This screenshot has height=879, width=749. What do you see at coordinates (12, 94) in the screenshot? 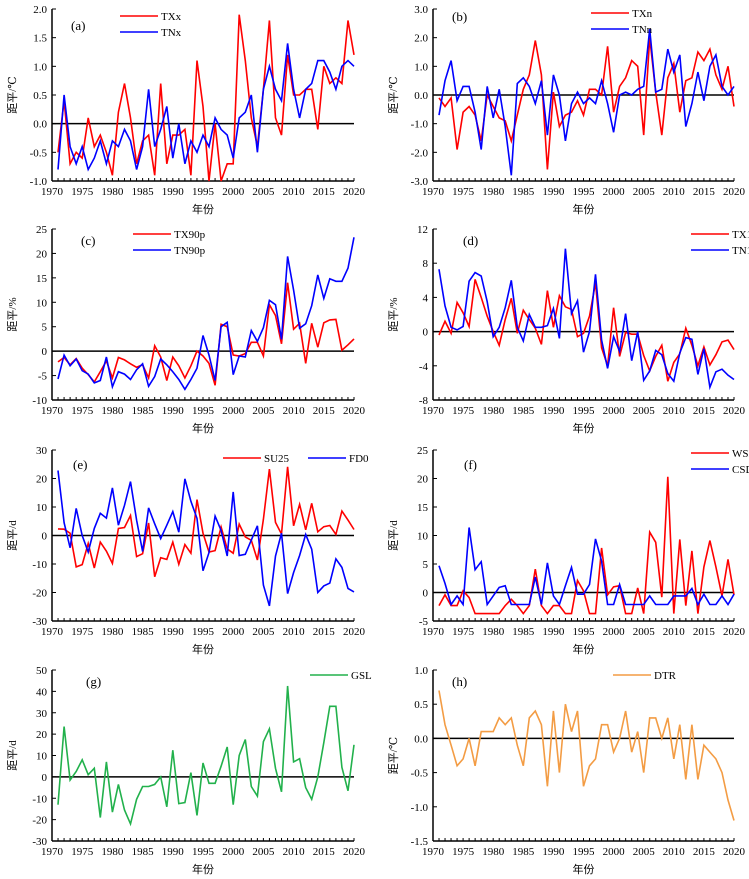
I see `y-axis-title: 距平/℃` at bounding box center [12, 94].